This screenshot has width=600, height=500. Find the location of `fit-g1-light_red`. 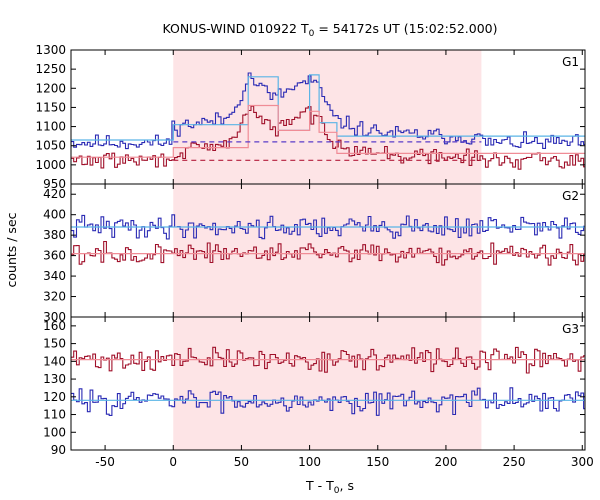

fit-g1-light_red is located at coordinates (328, 131).